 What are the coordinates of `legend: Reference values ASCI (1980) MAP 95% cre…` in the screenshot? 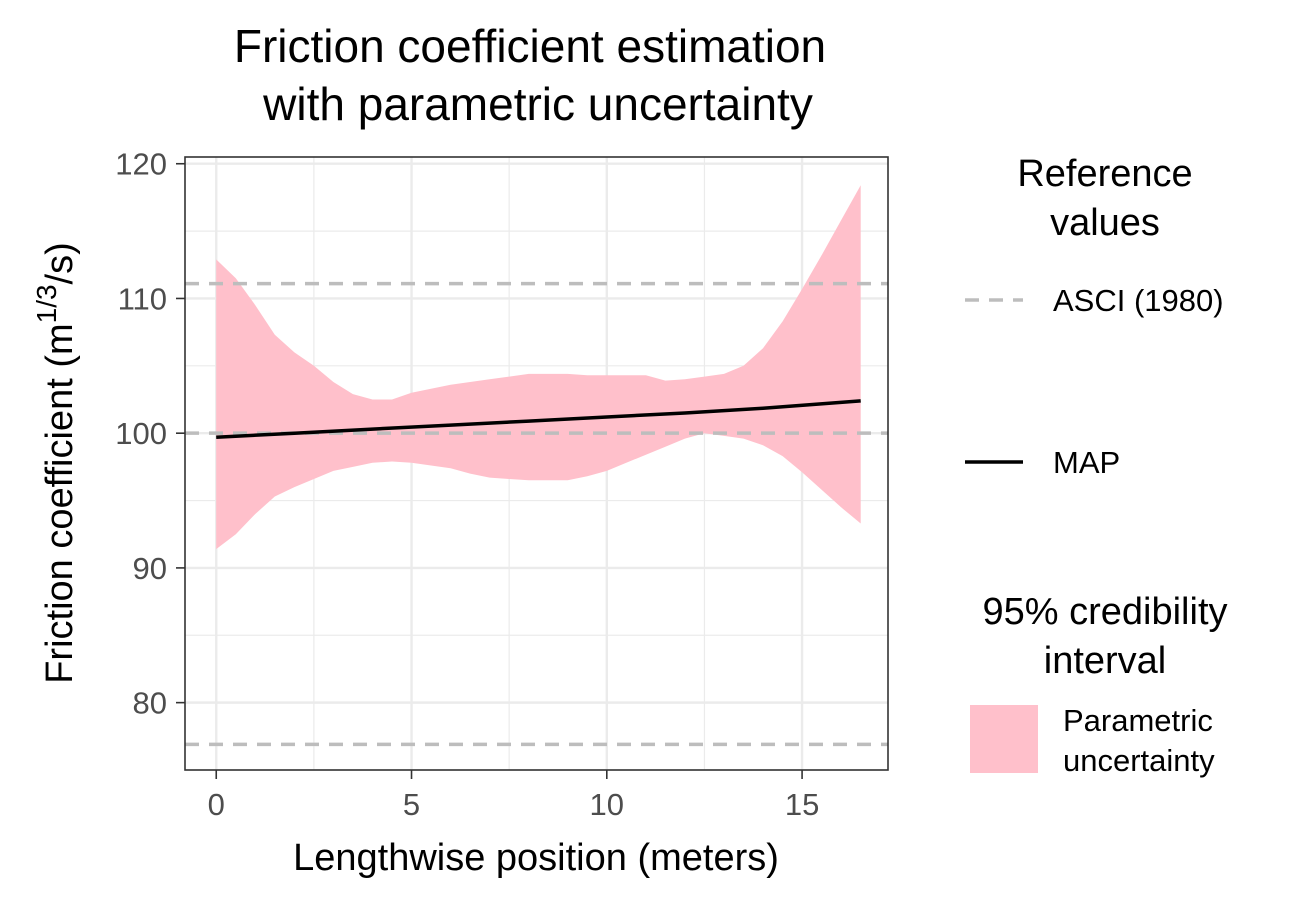 It's located at (1096, 465).